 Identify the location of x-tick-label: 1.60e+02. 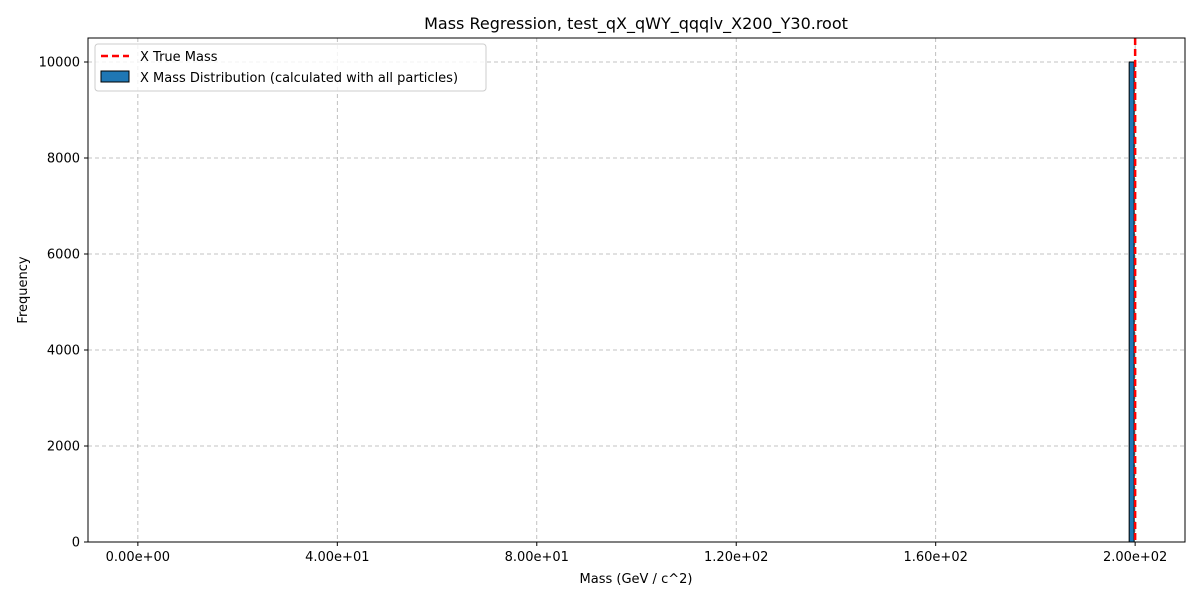
(935, 557).